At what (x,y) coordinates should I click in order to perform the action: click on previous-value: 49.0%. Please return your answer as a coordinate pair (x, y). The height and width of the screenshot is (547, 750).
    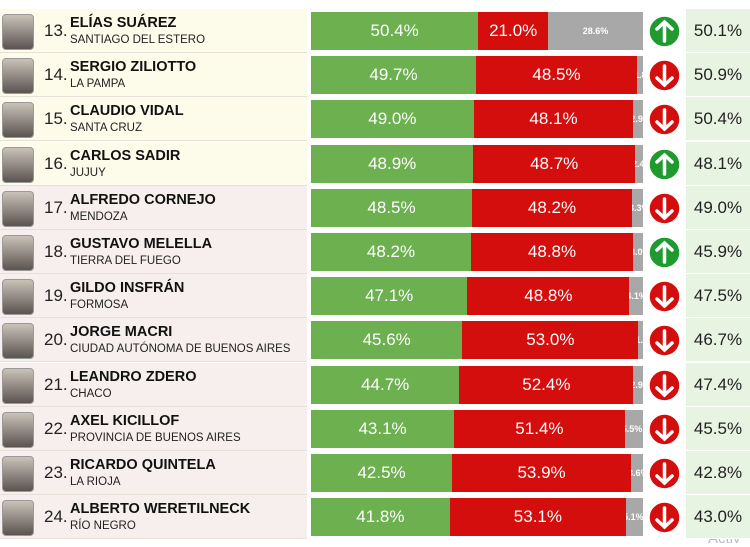
    Looking at the image, I should click on (718, 207).